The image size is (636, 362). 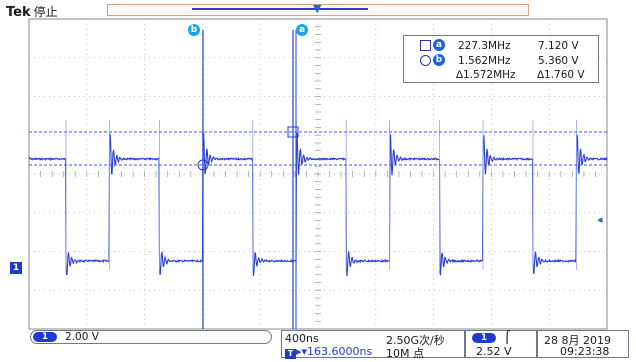 I want to click on record-length: 10M 点, so click(x=405, y=353).